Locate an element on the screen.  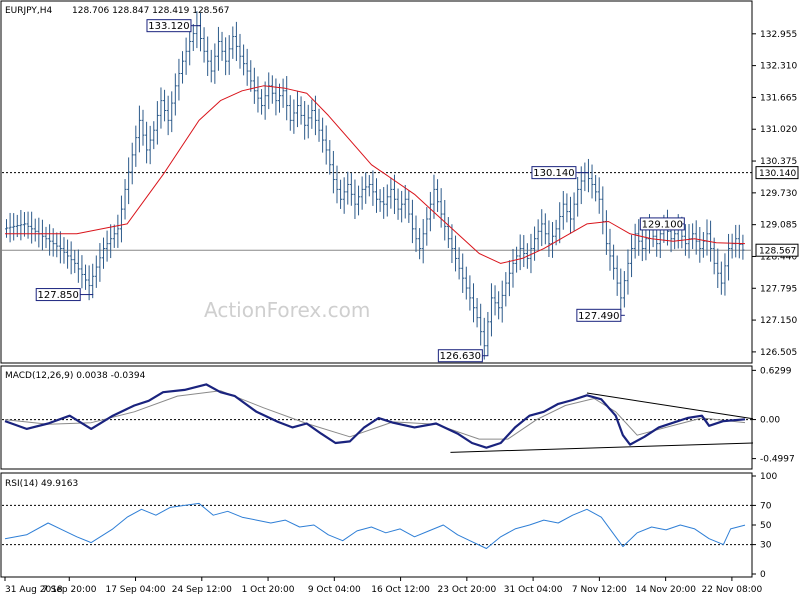
x-tick-label: 22 Nov 08:00 is located at coordinates (732, 590).